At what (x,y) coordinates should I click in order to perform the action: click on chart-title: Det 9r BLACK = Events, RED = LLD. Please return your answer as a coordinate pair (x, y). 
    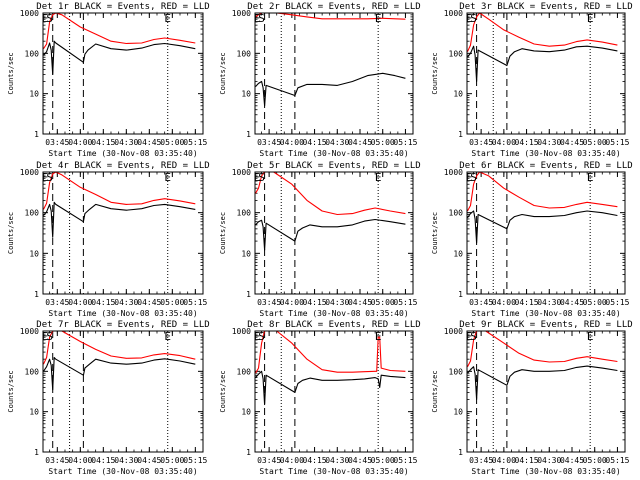
    Looking at the image, I should click on (545, 325).